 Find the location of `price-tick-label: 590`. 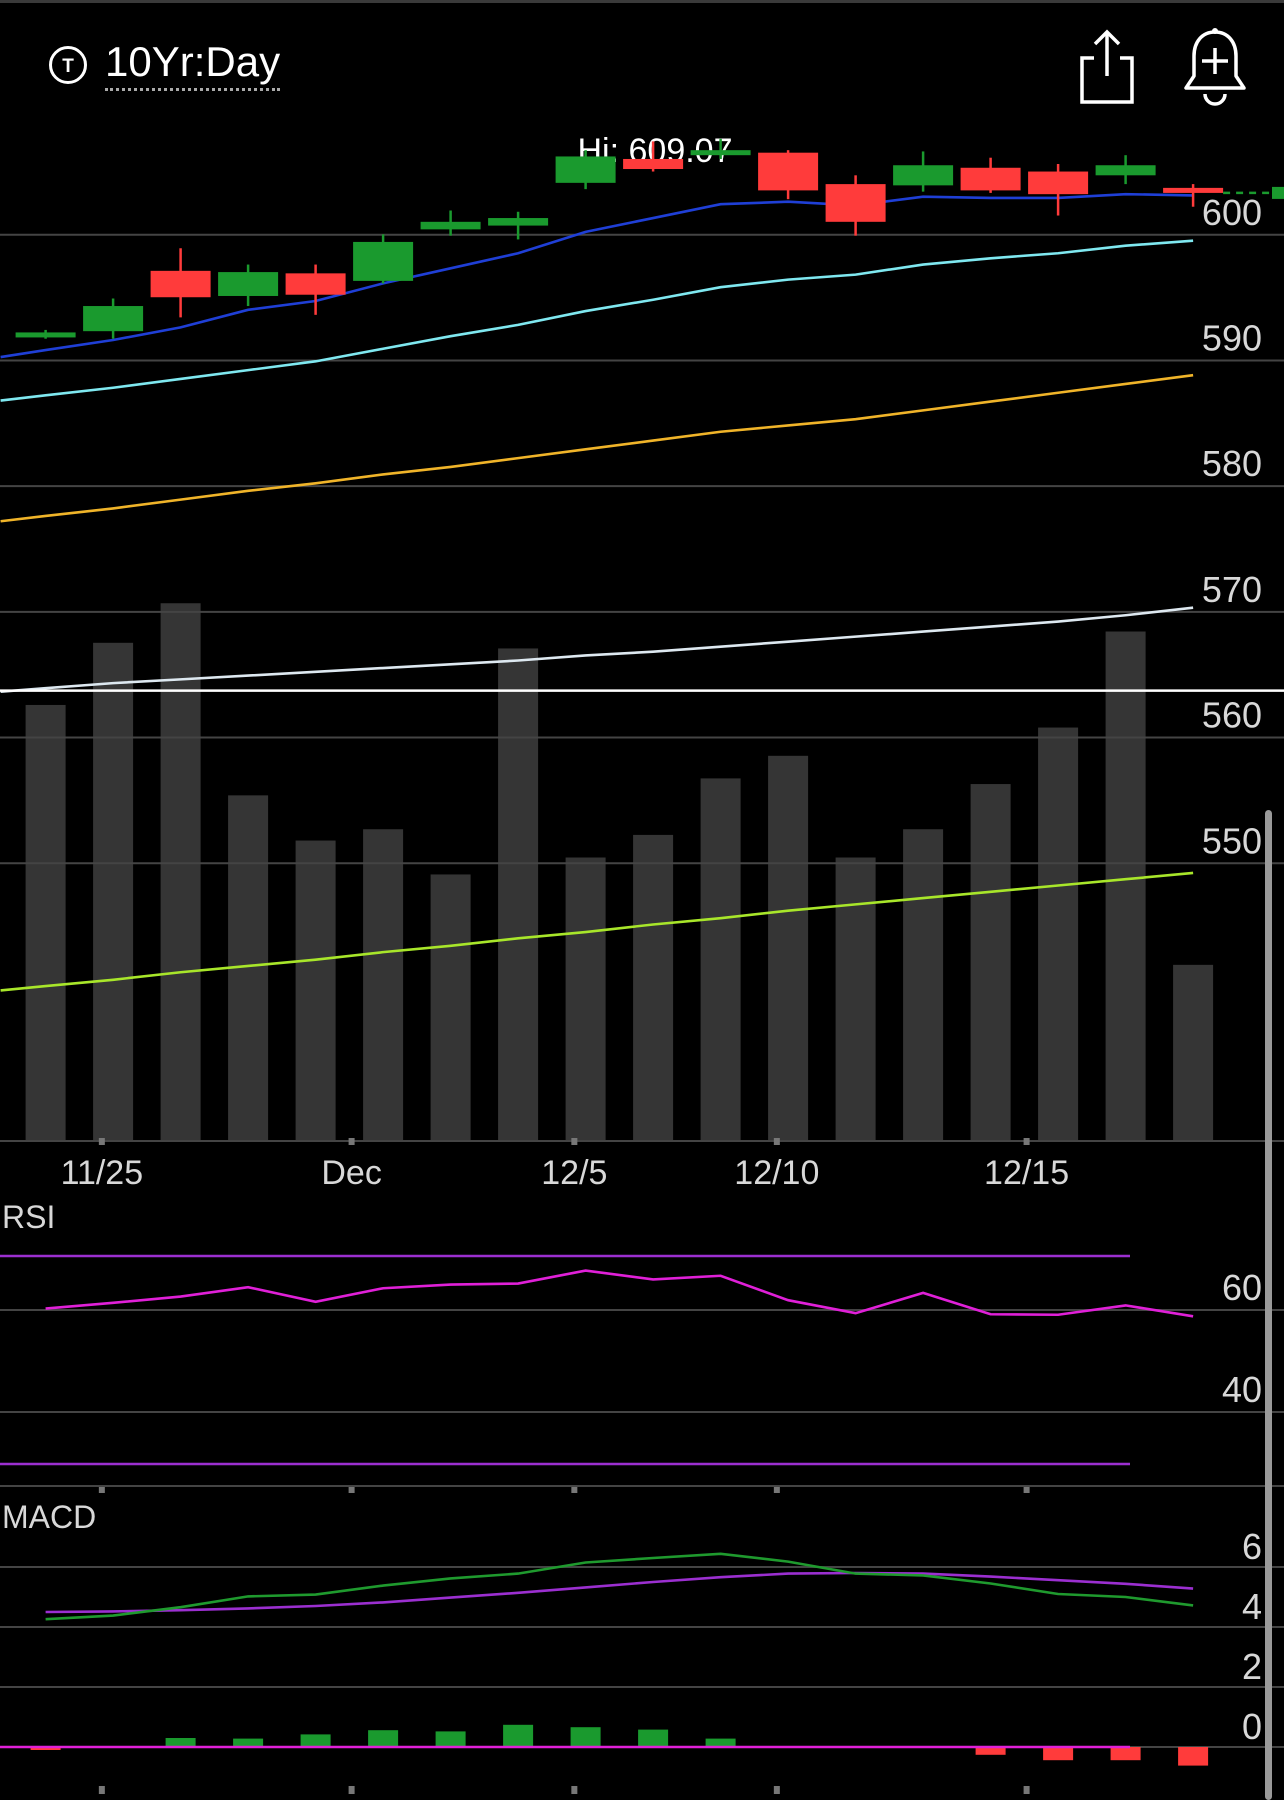

price-tick-label: 590 is located at coordinates (1232, 337).